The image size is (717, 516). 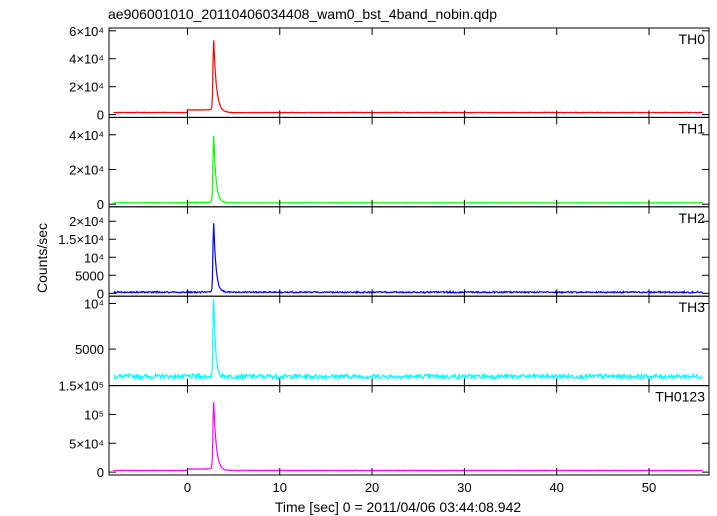 What do you see at coordinates (692, 218) in the screenshot?
I see `series-label-th2: TH2` at bounding box center [692, 218].